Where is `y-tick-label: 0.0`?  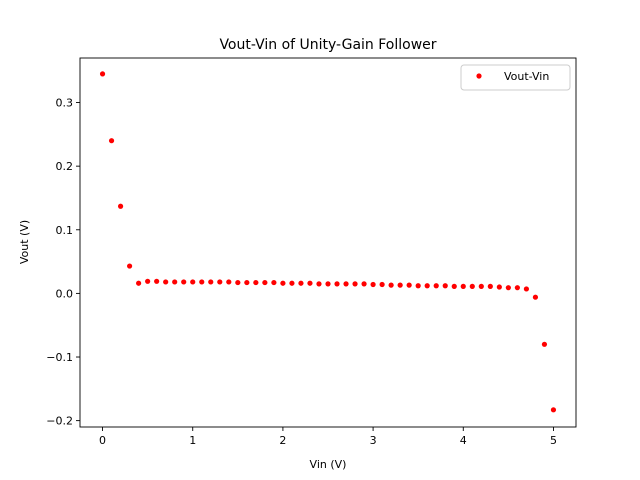 y-tick-label: 0.0 is located at coordinates (65, 293).